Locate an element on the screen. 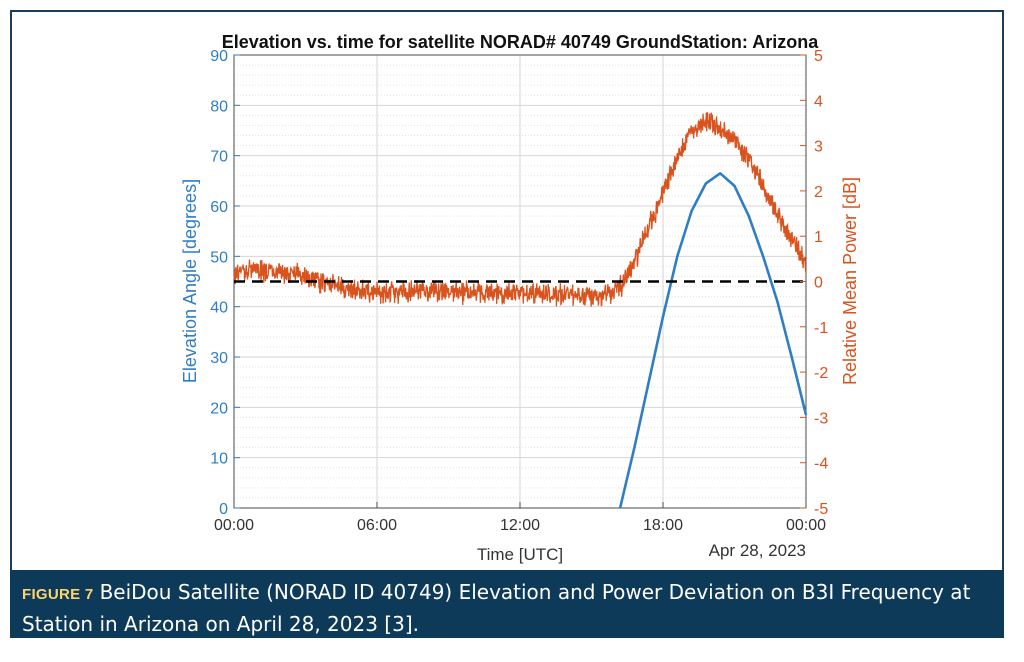 Image resolution: width=1024 pixels, height=662 pixels. y-left-tick-label: 20 is located at coordinates (219, 408).